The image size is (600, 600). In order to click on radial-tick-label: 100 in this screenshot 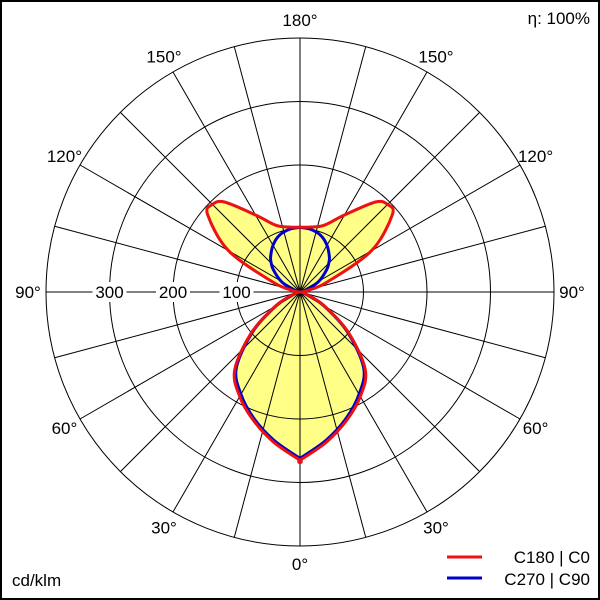, I will do `click(236, 292)`.